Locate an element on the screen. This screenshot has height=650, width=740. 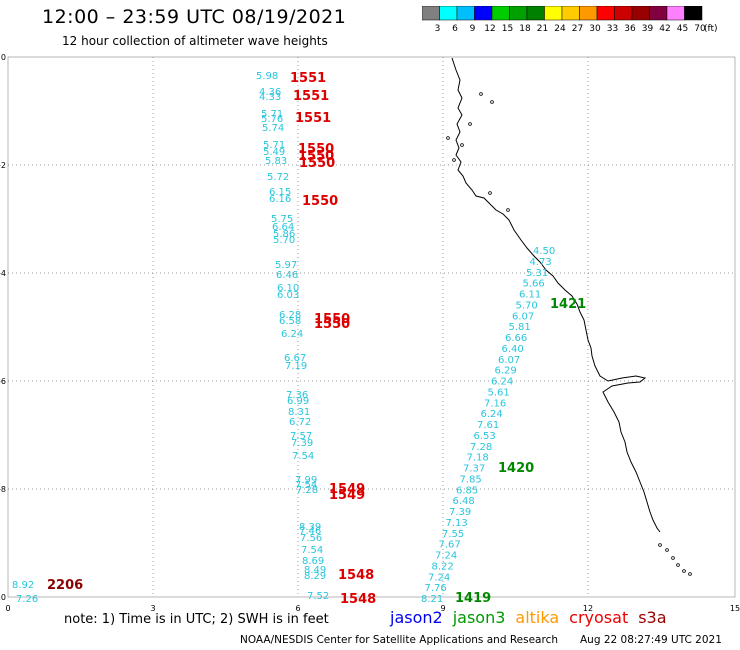
pass-label-s3a: 2206 is located at coordinates (65, 585).